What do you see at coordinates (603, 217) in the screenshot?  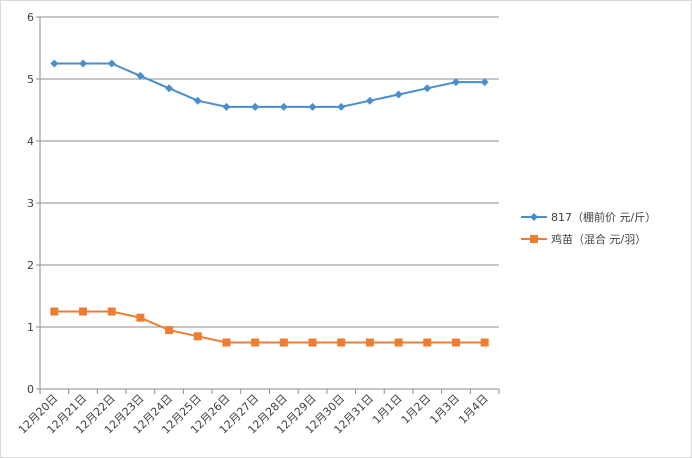 I see `legend-label: 817（棚前价 元/斤）` at bounding box center [603, 217].